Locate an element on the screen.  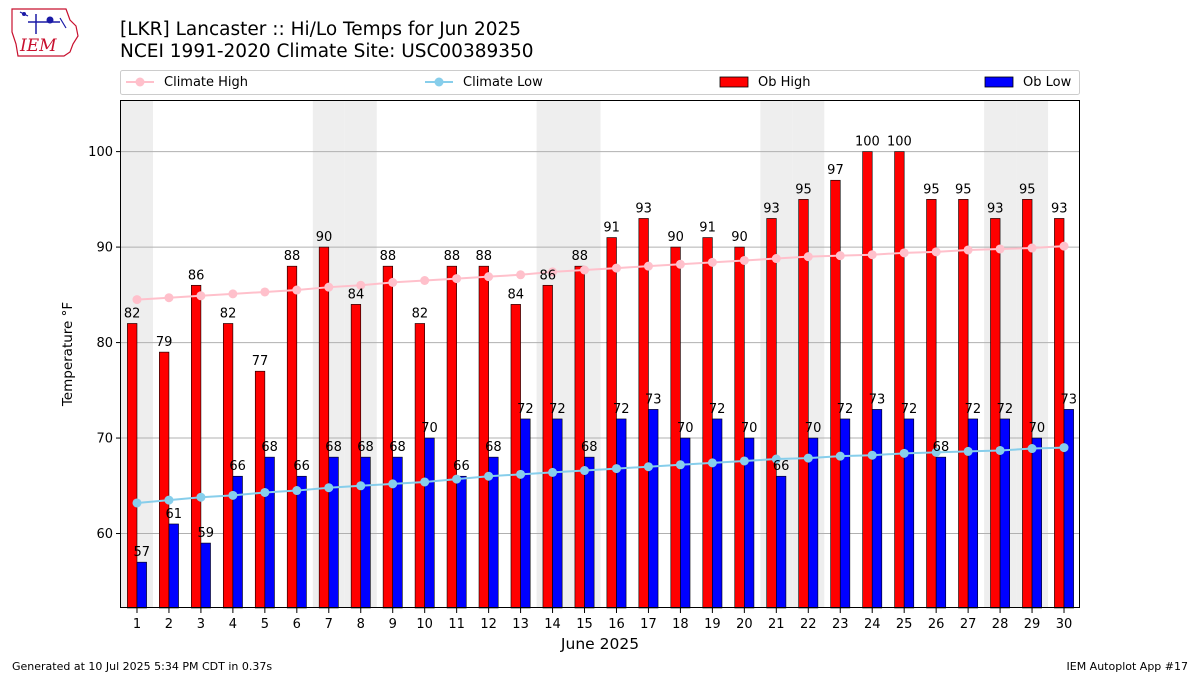
ob-high-value-label-day-17: 93 is located at coordinates (643, 208).